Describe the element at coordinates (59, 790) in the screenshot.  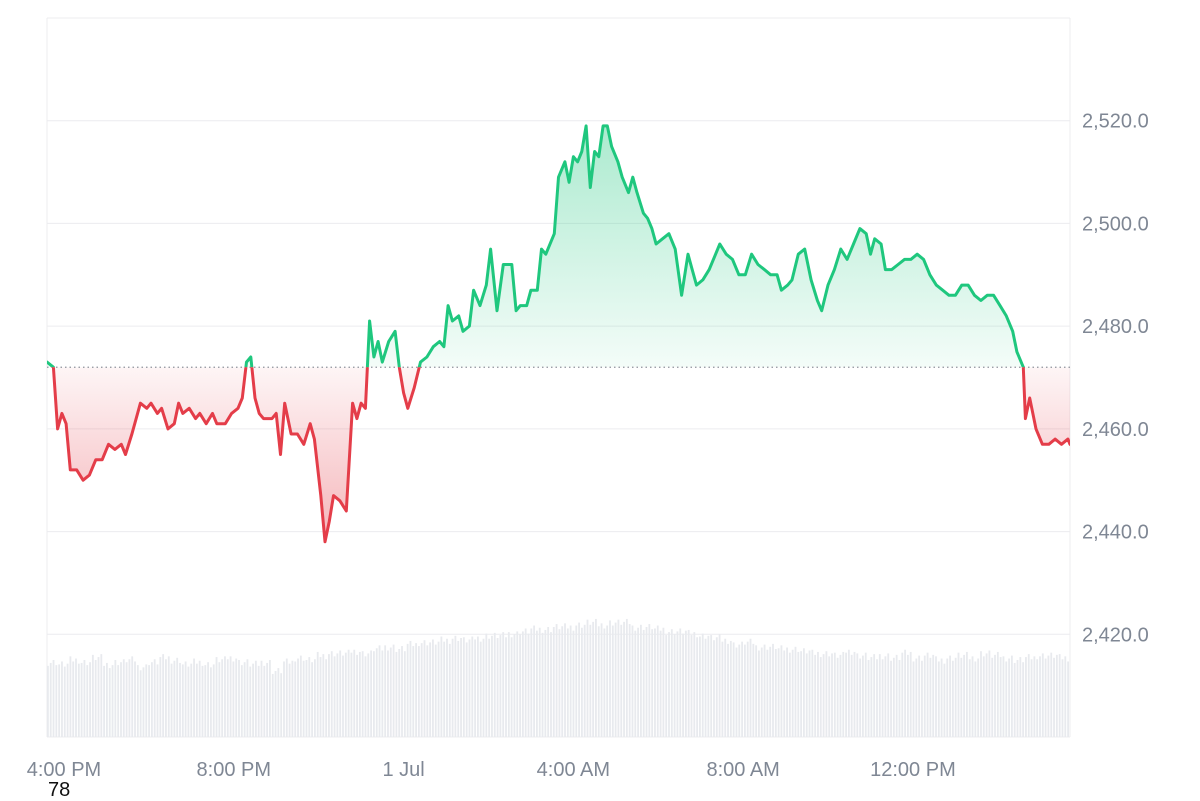
I see `corner-text: 78` at that location.